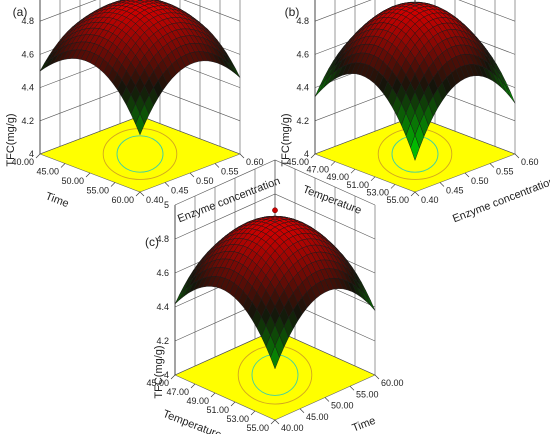 The height and width of the screenshot is (434, 550). What do you see at coordinates (367, 394) in the screenshot?
I see `x2-tick-label: 55.00` at bounding box center [367, 394].